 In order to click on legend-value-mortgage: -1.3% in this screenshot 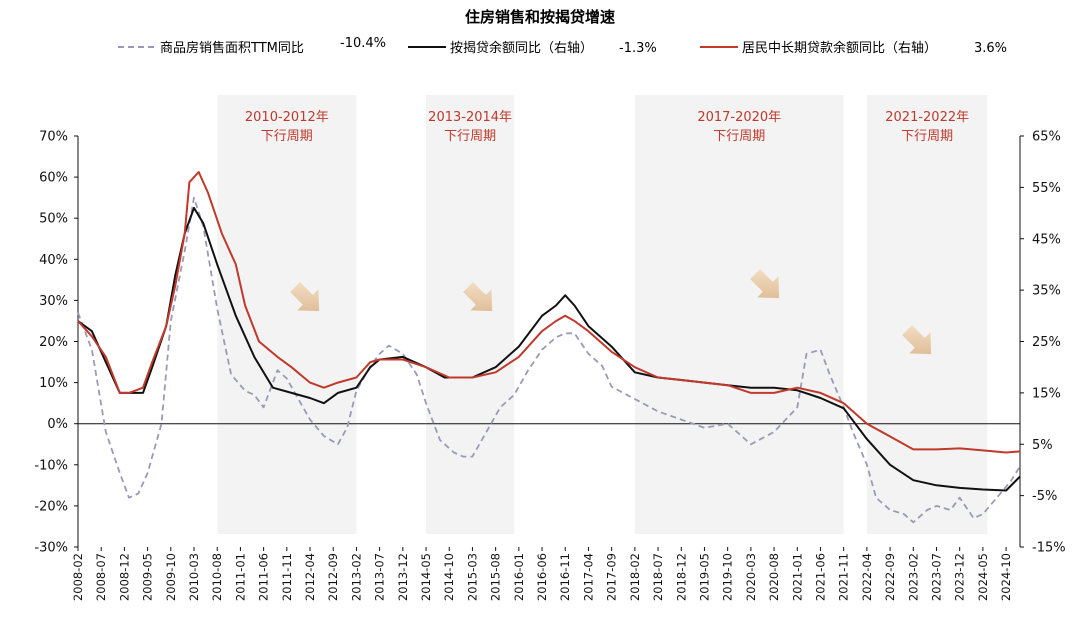, I will do `click(638, 48)`.